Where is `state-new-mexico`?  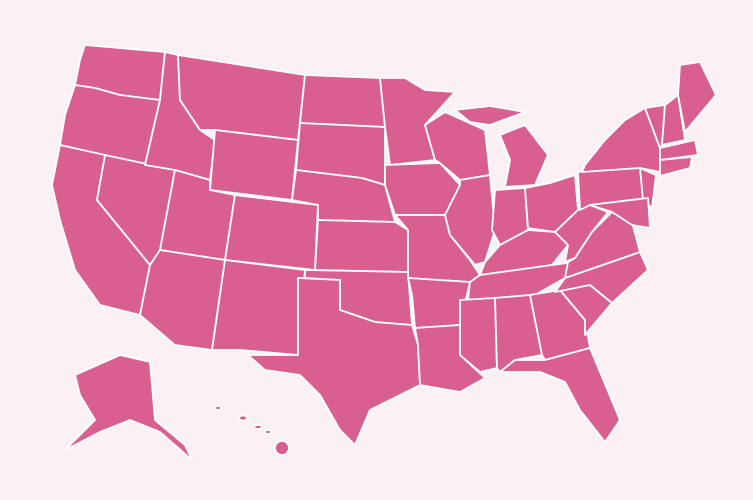 state-new-mexico is located at coordinates (258, 307).